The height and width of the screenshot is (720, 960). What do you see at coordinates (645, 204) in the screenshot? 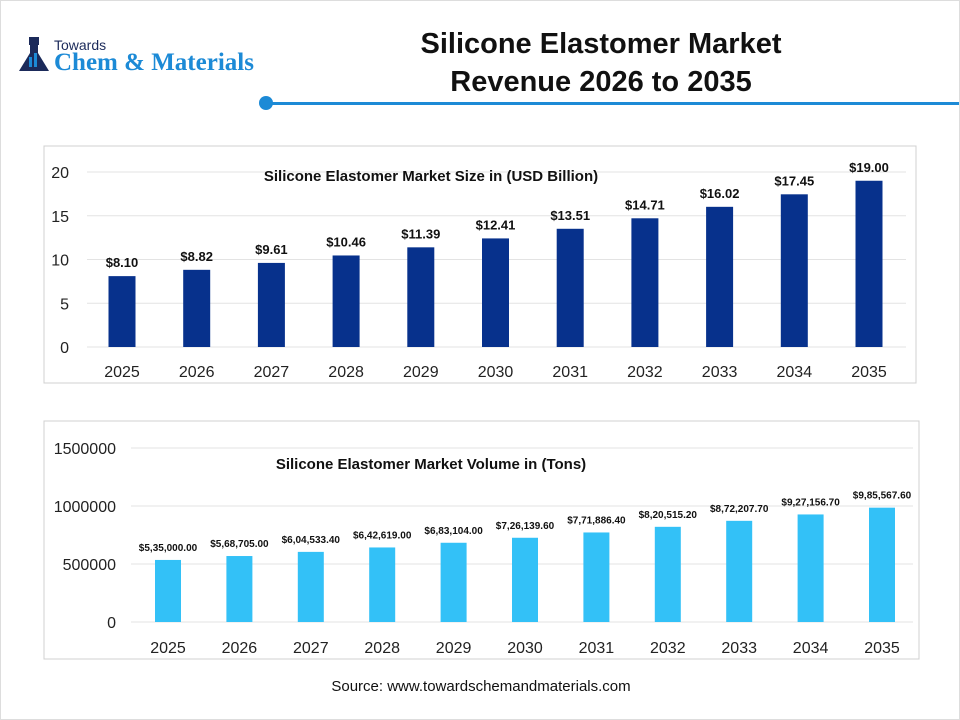
I see `data-label: $14.71` at bounding box center [645, 204].